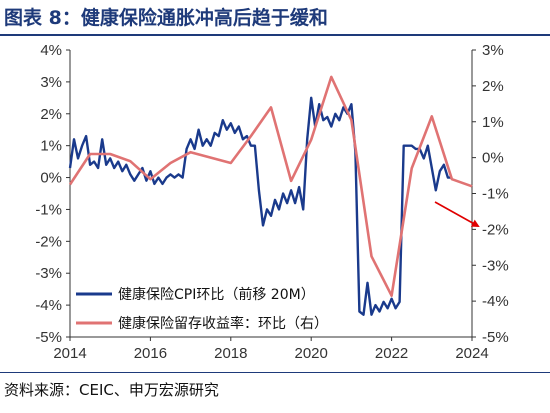  What do you see at coordinates (495, 301) in the screenshot?
I see `y-right-tick-label: -4%` at bounding box center [495, 301].